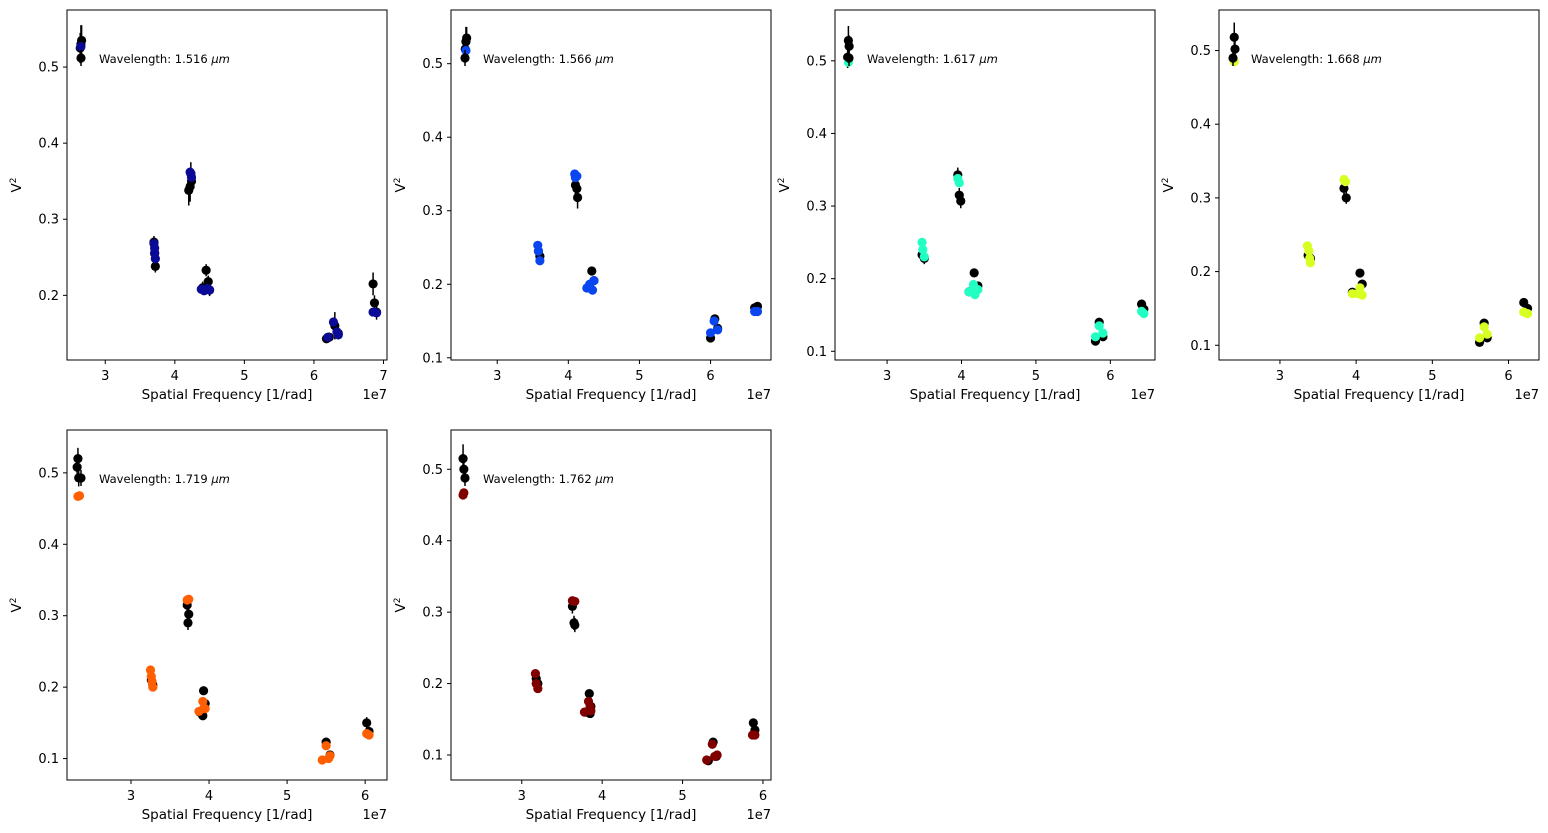 The width and height of the screenshot is (1548, 833). Describe the element at coordinates (548, 479) in the screenshot. I see `legend-label: Wavelength: 1.762 μm` at that location.